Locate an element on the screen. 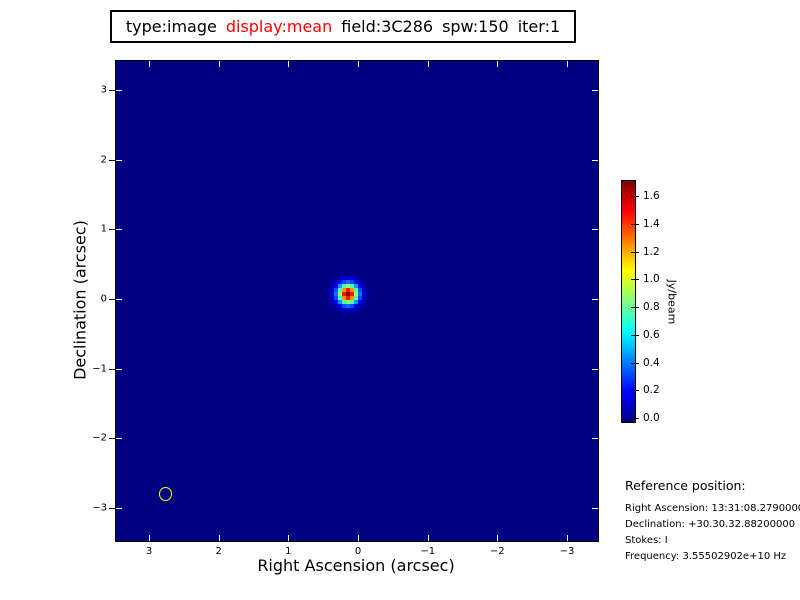  colorbar-tick-label: 0.6 is located at coordinates (651, 334).